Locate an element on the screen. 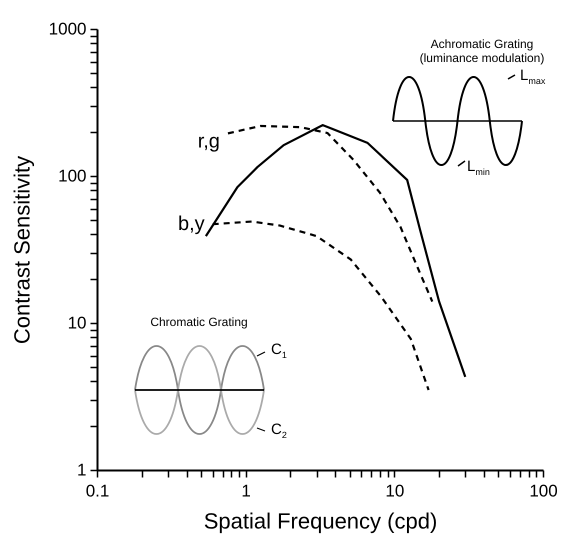 This screenshot has width=566, height=547. annotation: C$_{2}$ is located at coordinates (279, 431).